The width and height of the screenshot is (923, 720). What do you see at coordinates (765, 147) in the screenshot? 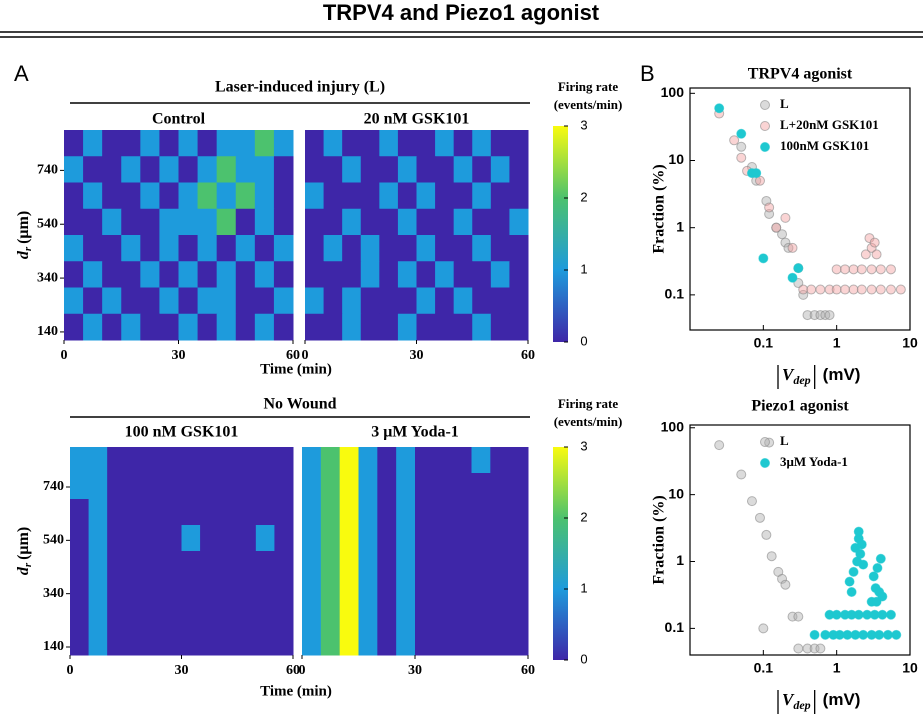
I see `legend-marker` at bounding box center [765, 147].